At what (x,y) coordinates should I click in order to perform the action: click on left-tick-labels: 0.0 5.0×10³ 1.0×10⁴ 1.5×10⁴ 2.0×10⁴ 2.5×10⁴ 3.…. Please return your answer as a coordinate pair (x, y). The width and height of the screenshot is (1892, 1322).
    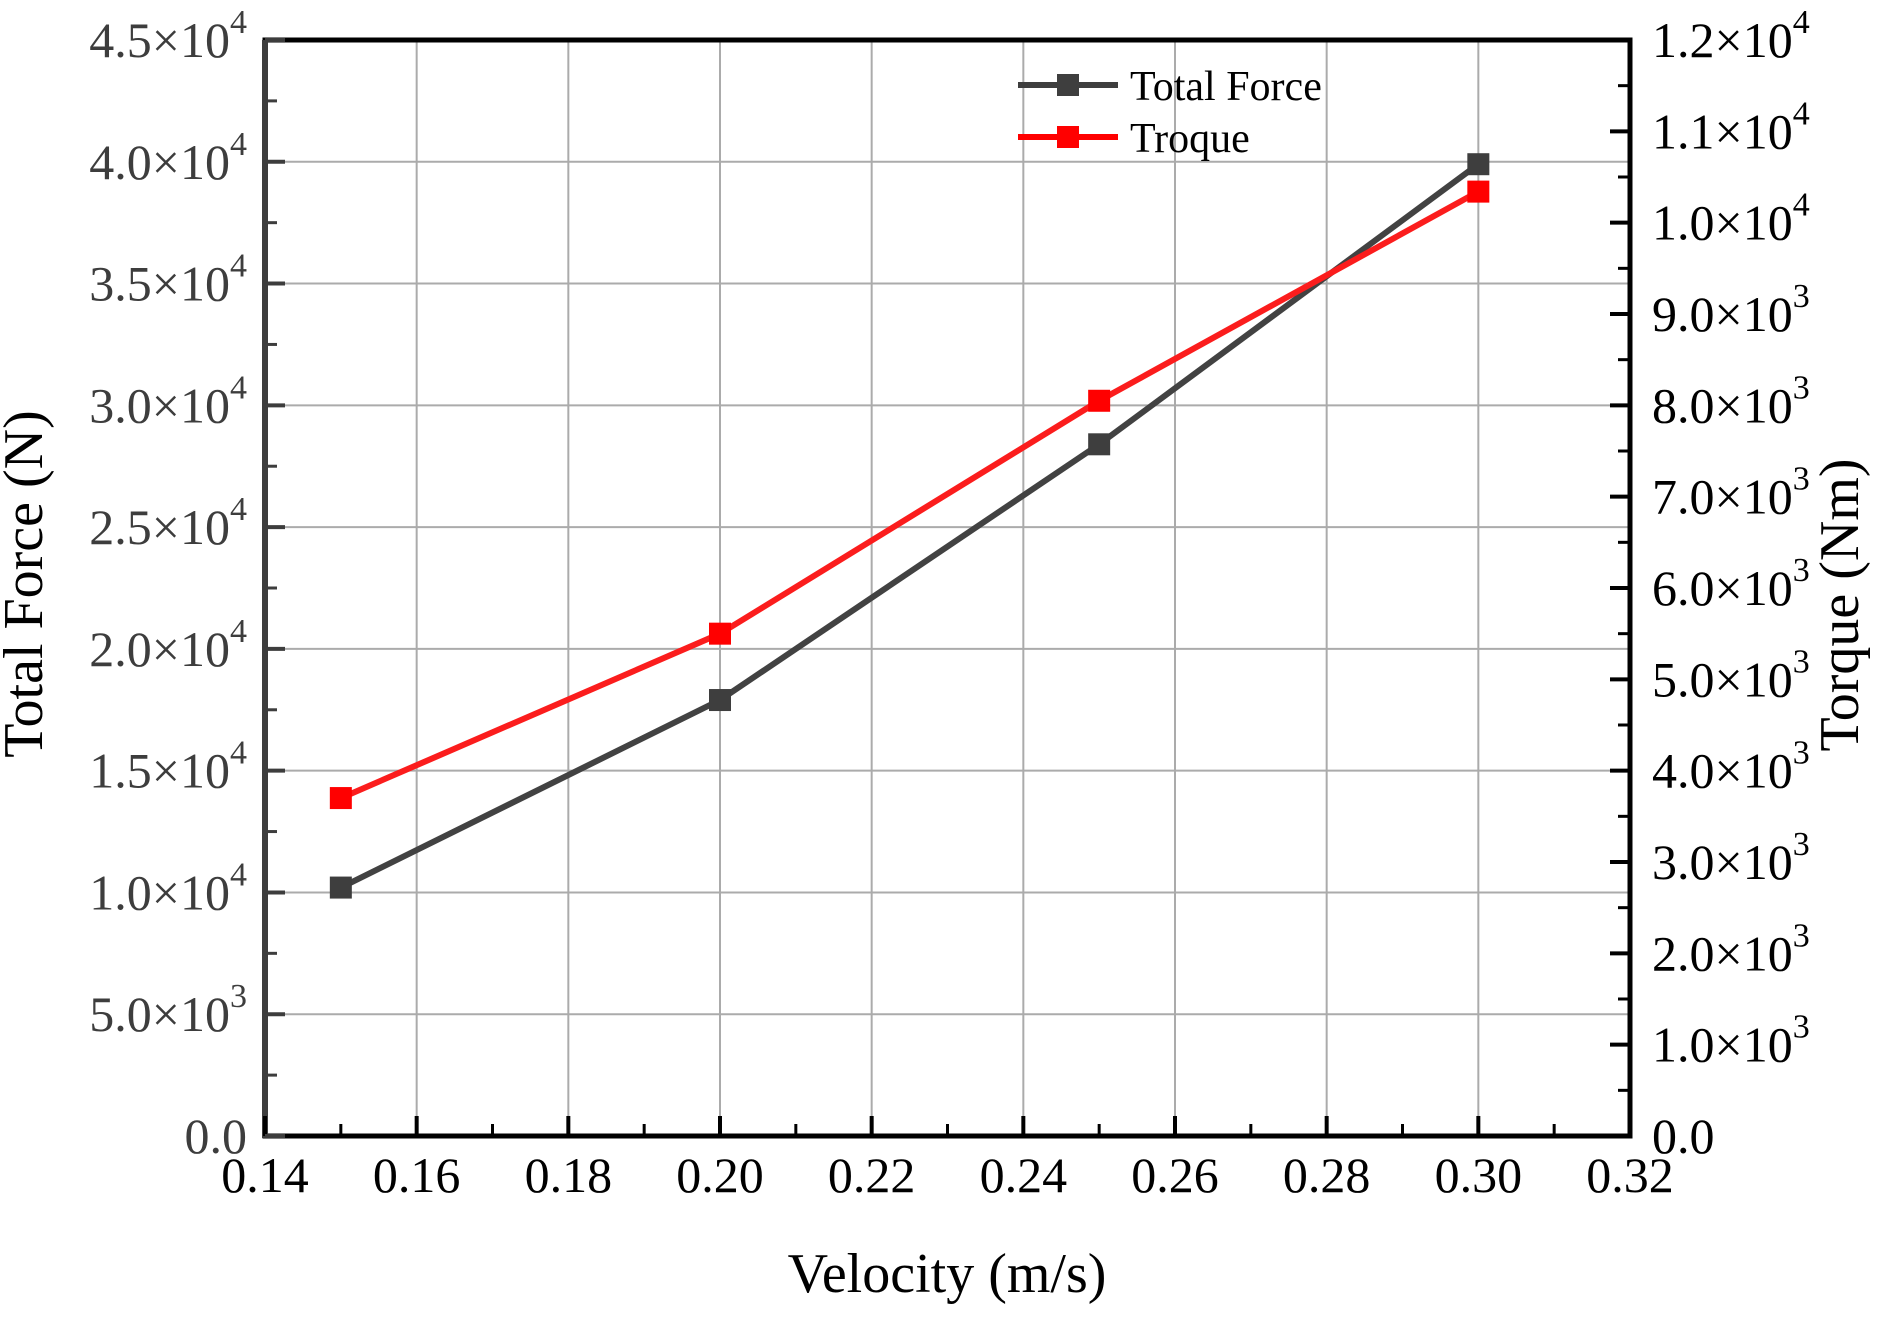
    Looking at the image, I should click on (168, 584).